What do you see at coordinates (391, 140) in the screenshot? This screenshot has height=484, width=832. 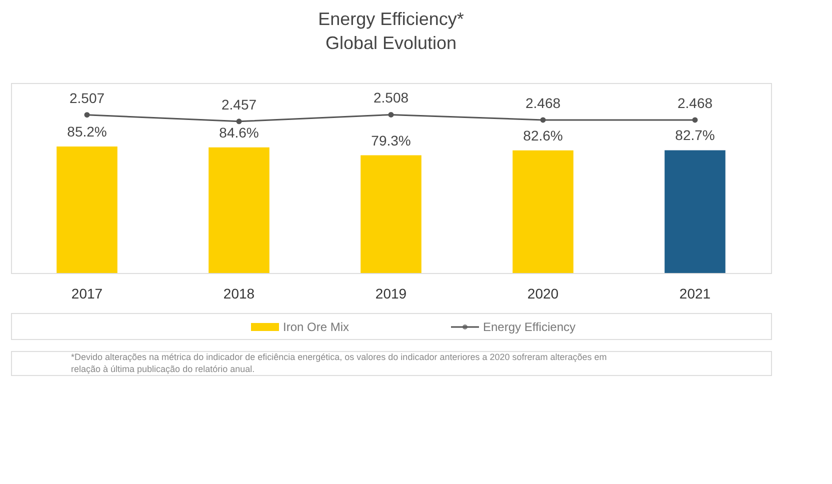 I see `data-label: 79.3%` at bounding box center [391, 140].